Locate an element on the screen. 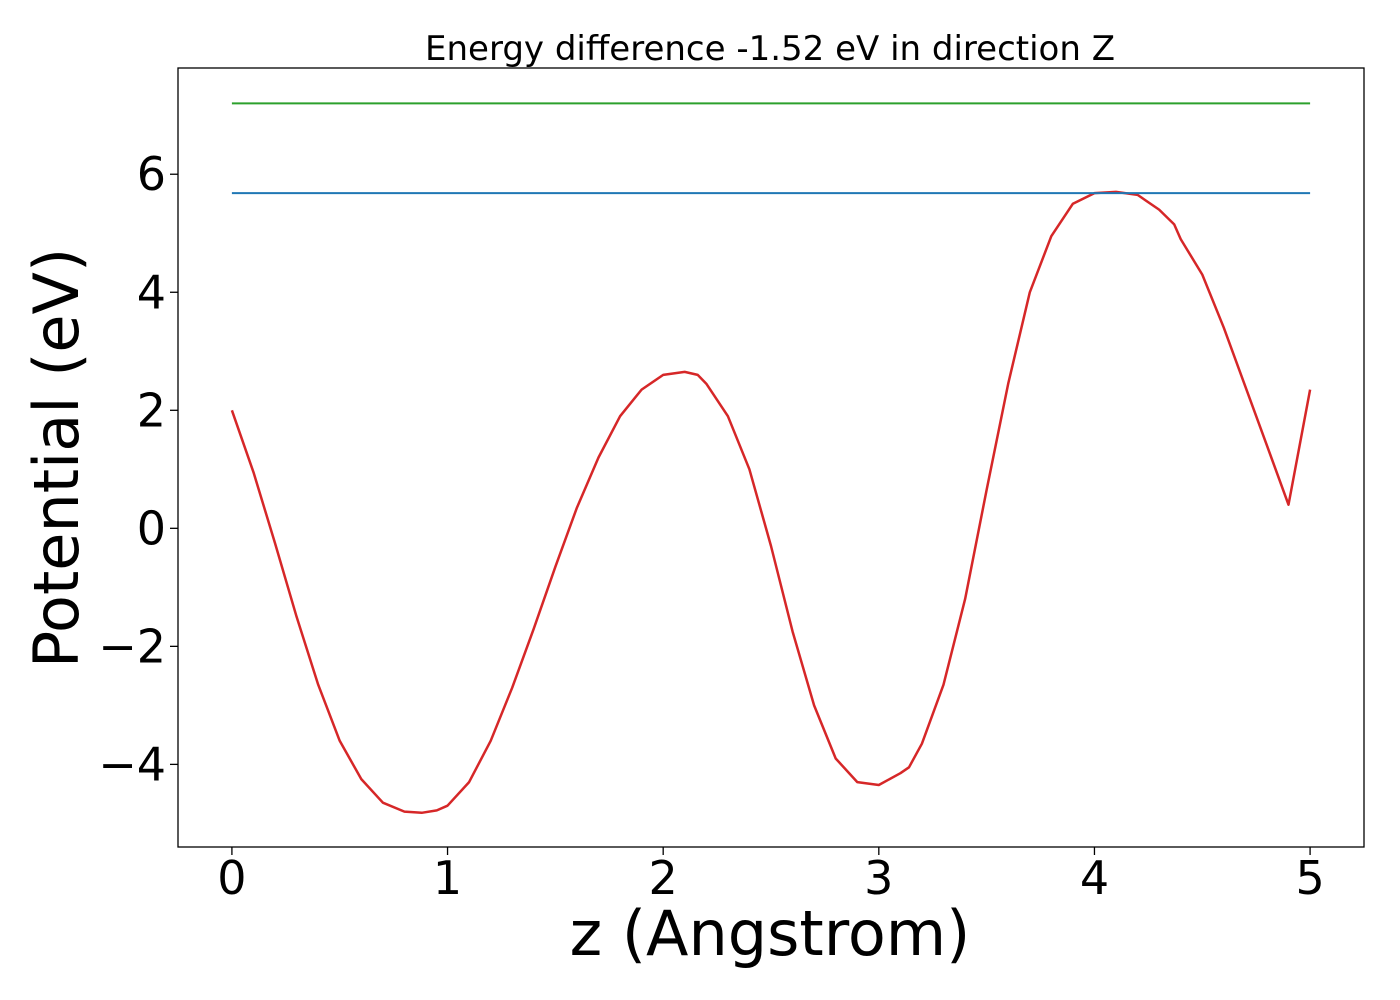  x-tick-label: 5 is located at coordinates (1309, 878).